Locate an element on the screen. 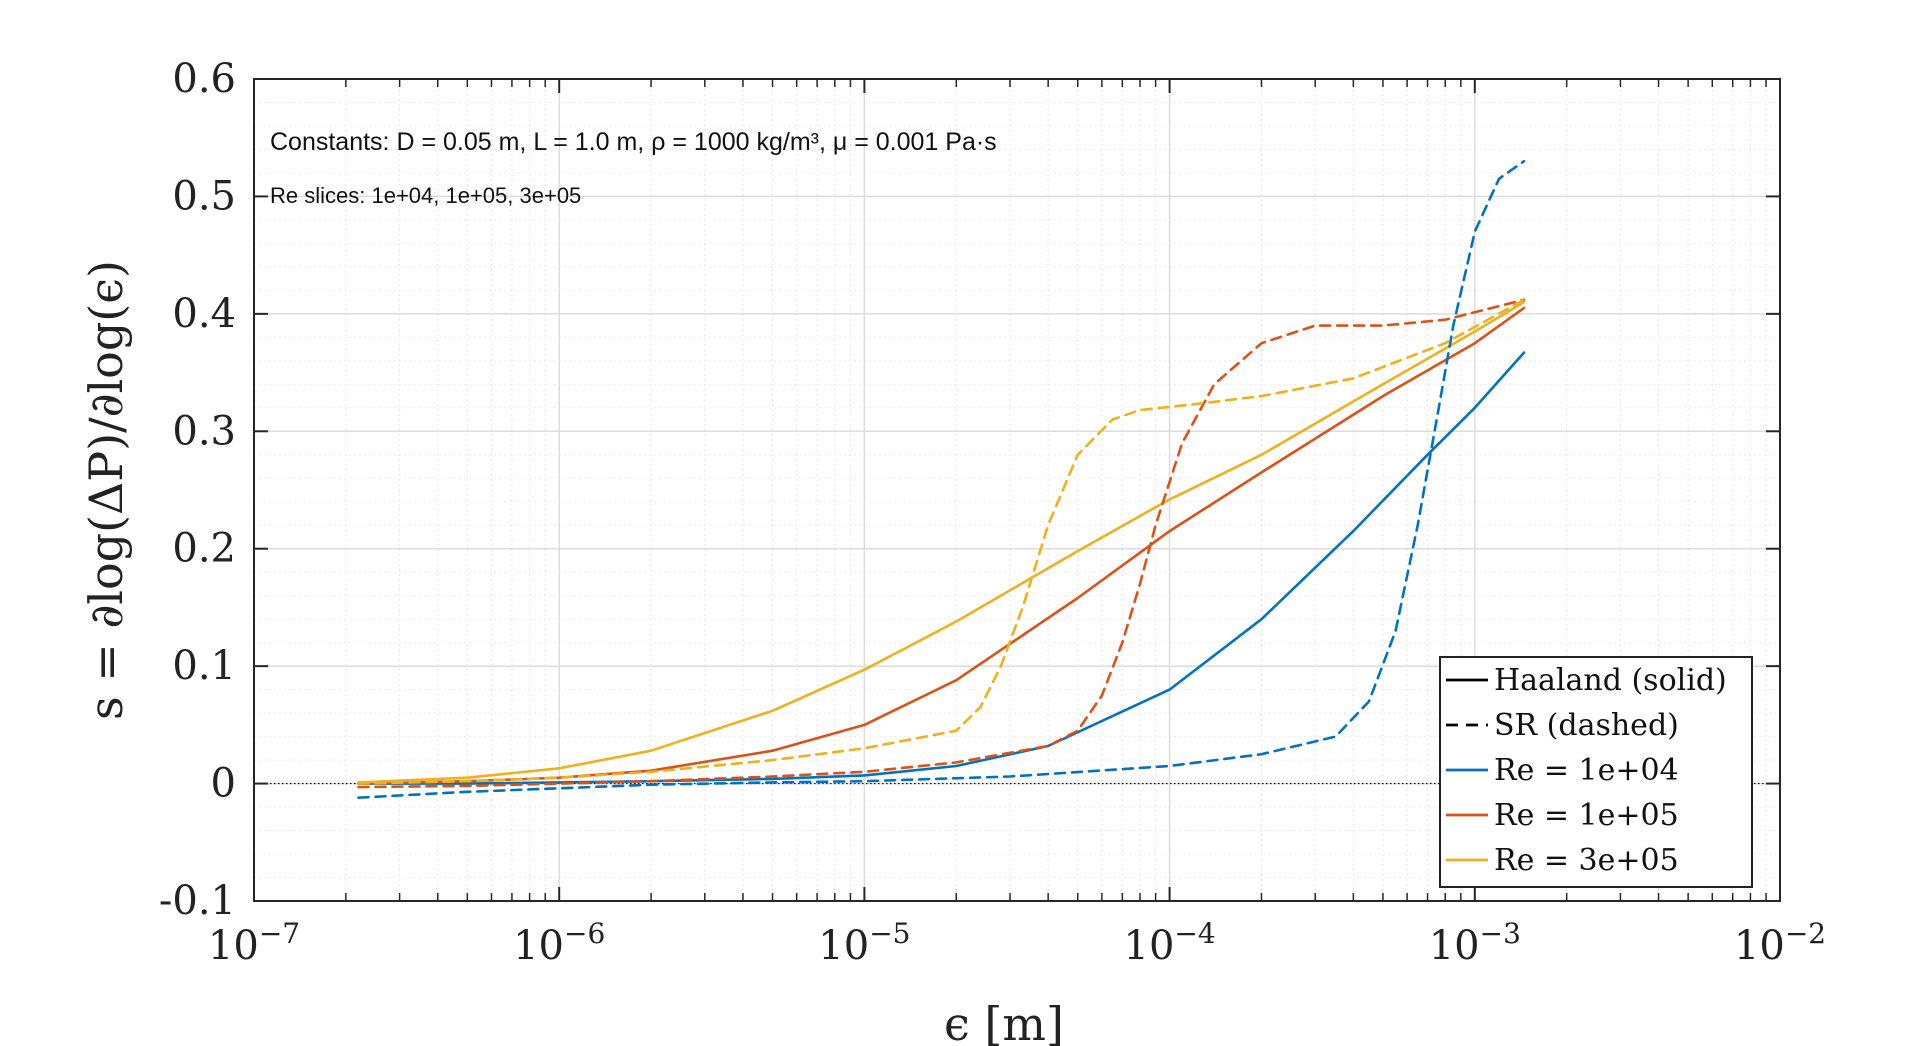 The height and width of the screenshot is (1046, 1920). x-tick-label: 10⁻⁵ is located at coordinates (864, 943).